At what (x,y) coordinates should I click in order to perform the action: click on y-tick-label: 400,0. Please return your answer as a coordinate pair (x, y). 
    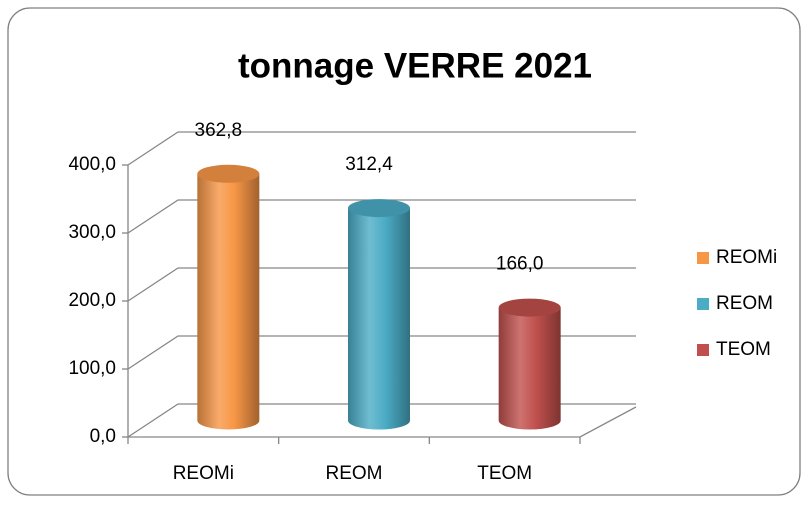
    Looking at the image, I should click on (92, 164).